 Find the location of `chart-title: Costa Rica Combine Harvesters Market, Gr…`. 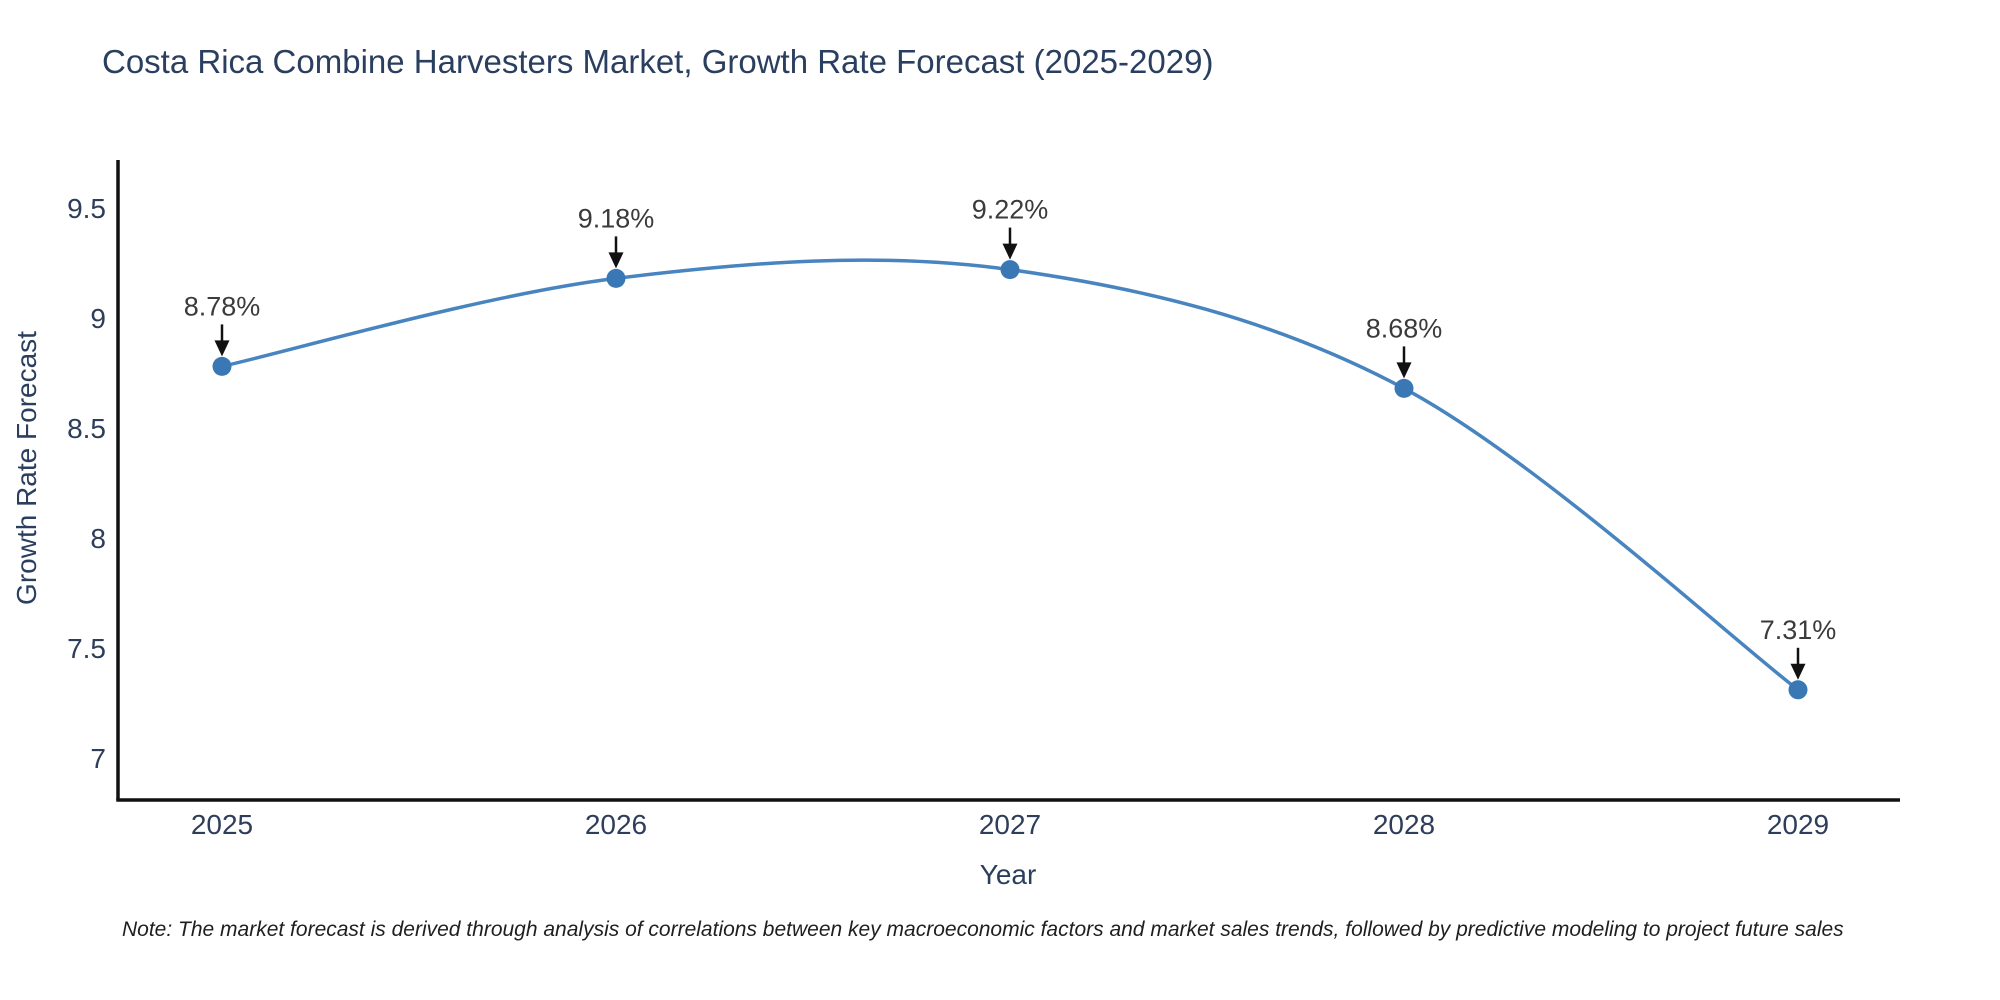

chart-title: Costa Rica Combine Harvesters Market, Gr… is located at coordinates (658, 61).